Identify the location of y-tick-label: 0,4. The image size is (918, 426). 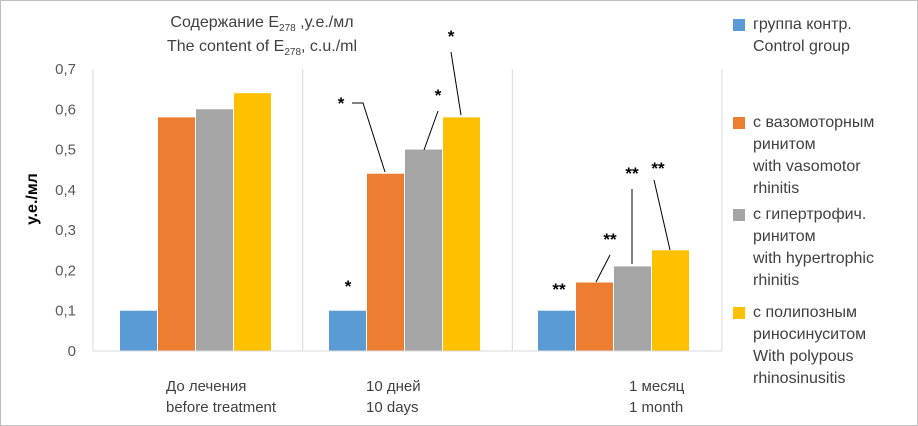
(65, 190).